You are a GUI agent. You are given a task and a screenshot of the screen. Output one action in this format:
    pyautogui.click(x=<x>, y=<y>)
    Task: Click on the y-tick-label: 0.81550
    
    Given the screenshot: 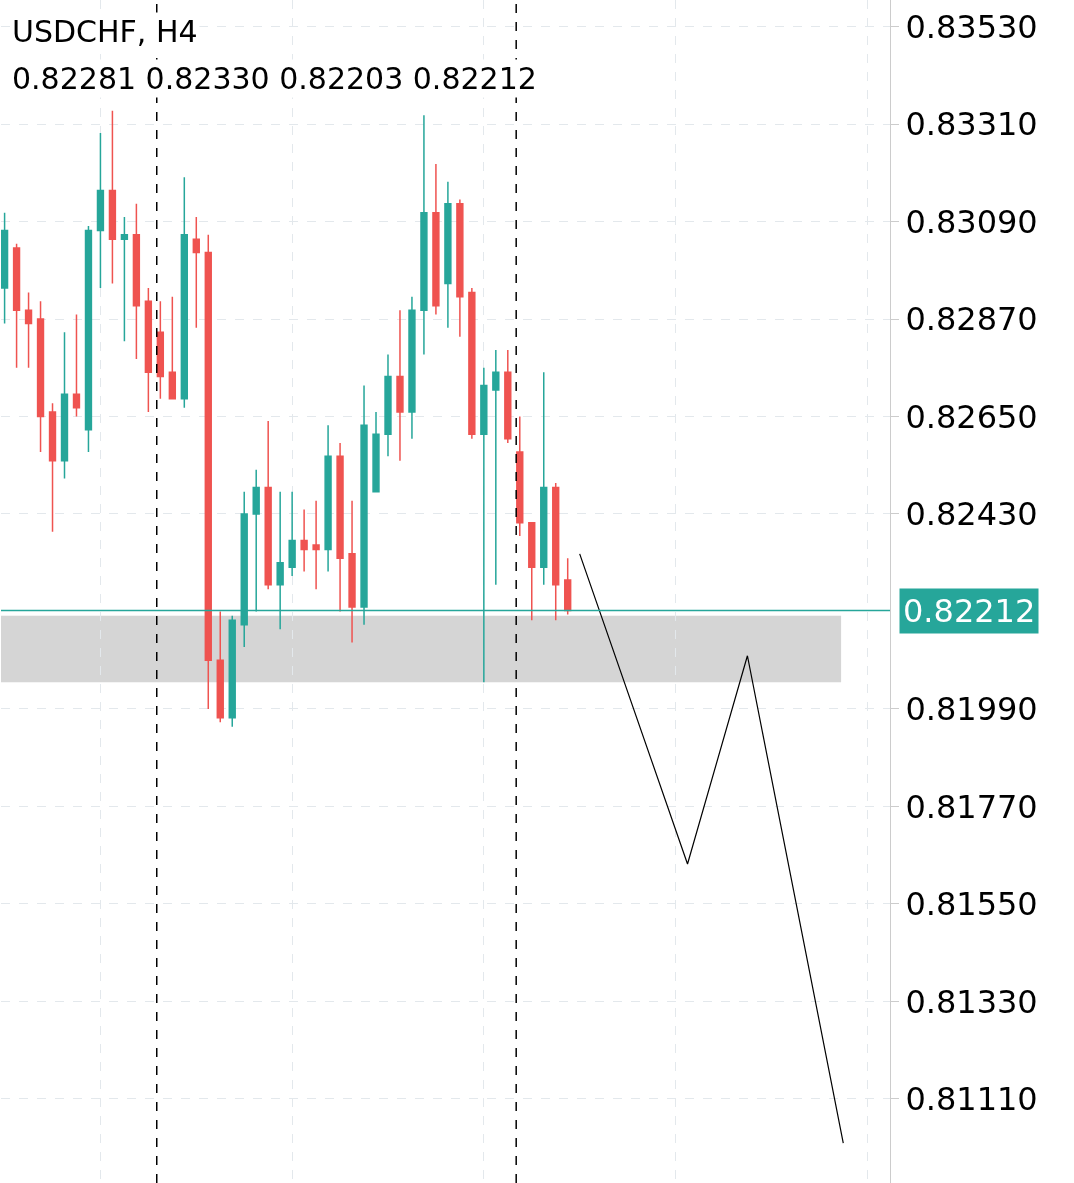 What is the action you would take?
    pyautogui.click(x=971, y=904)
    